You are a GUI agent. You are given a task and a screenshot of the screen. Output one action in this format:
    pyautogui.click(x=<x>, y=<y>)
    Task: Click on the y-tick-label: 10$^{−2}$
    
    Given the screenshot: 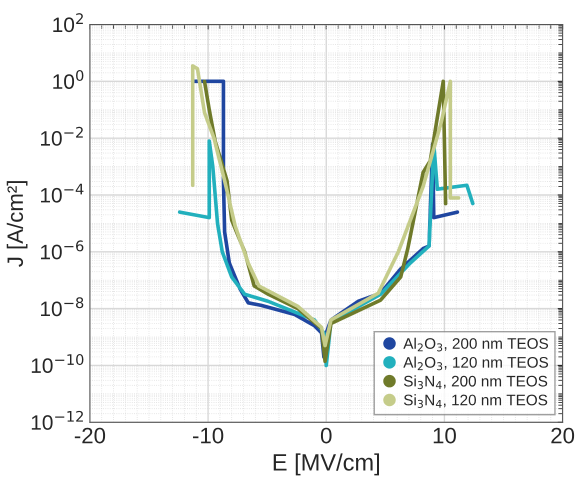 What is the action you would take?
    pyautogui.click(x=62, y=136)
    